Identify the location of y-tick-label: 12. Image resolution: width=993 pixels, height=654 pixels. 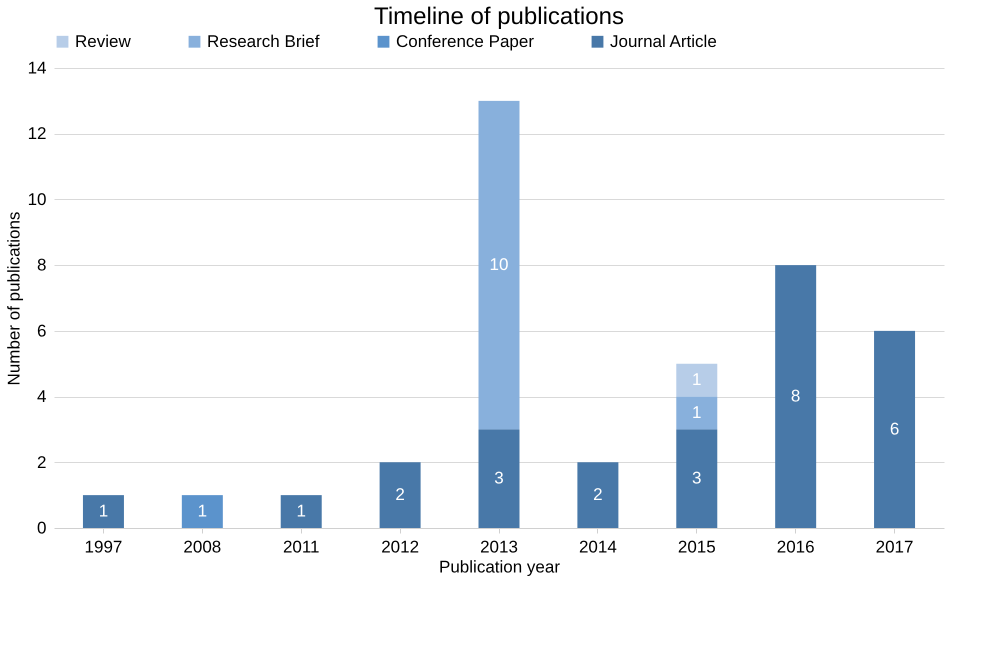
(37, 134).